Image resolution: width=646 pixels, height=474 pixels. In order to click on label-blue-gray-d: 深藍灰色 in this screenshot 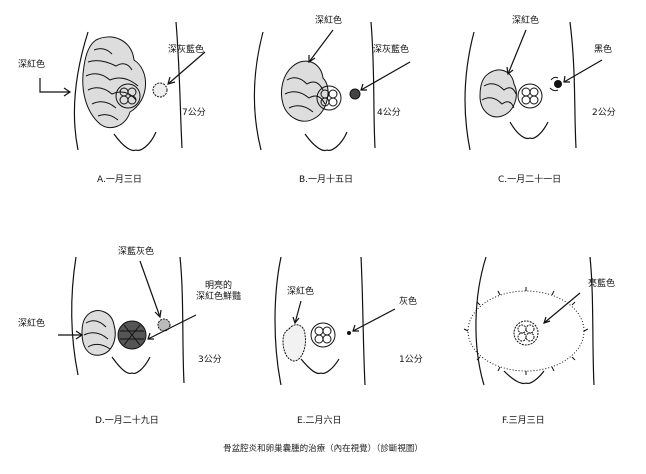, I will do `click(136, 252)`.